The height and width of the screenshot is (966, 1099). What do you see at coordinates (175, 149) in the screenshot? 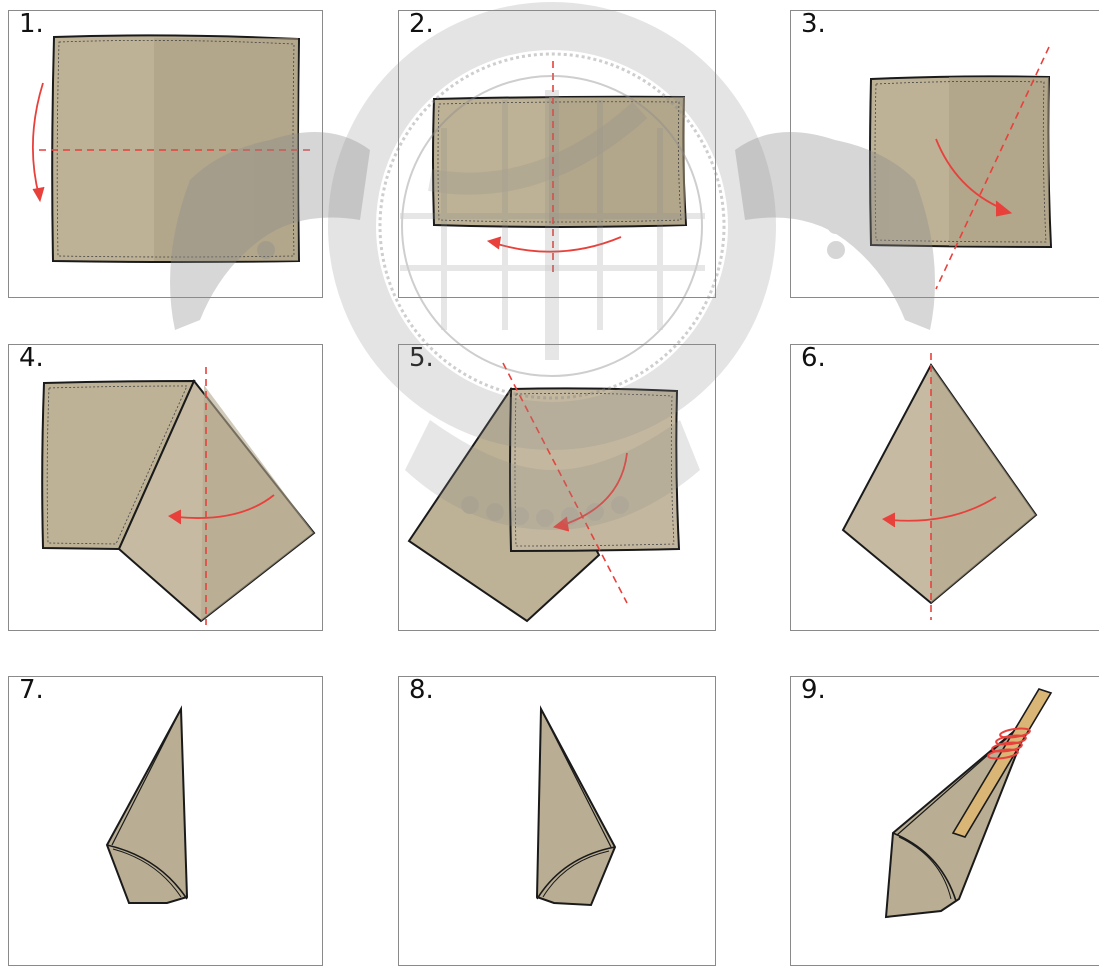
I see `paper-inner-dash` at bounding box center [175, 149].